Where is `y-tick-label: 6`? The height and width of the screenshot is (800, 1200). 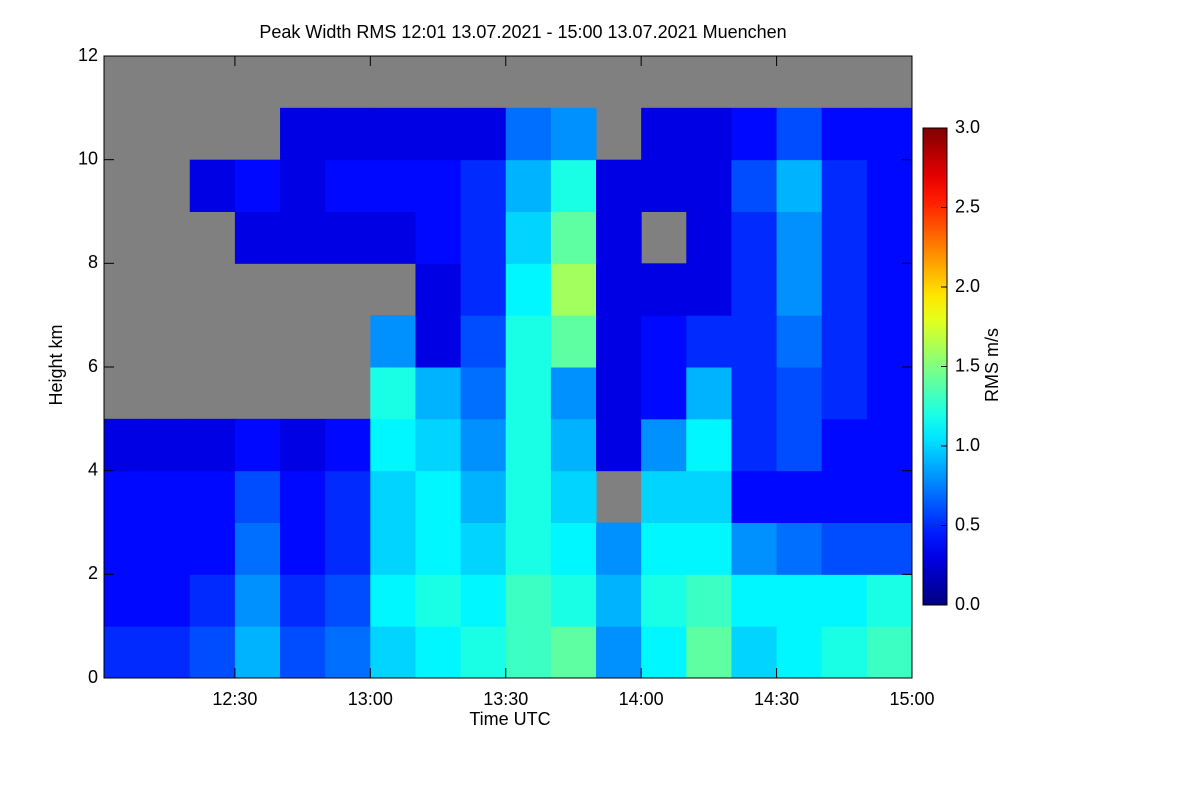 y-tick-label: 6 is located at coordinates (93, 366).